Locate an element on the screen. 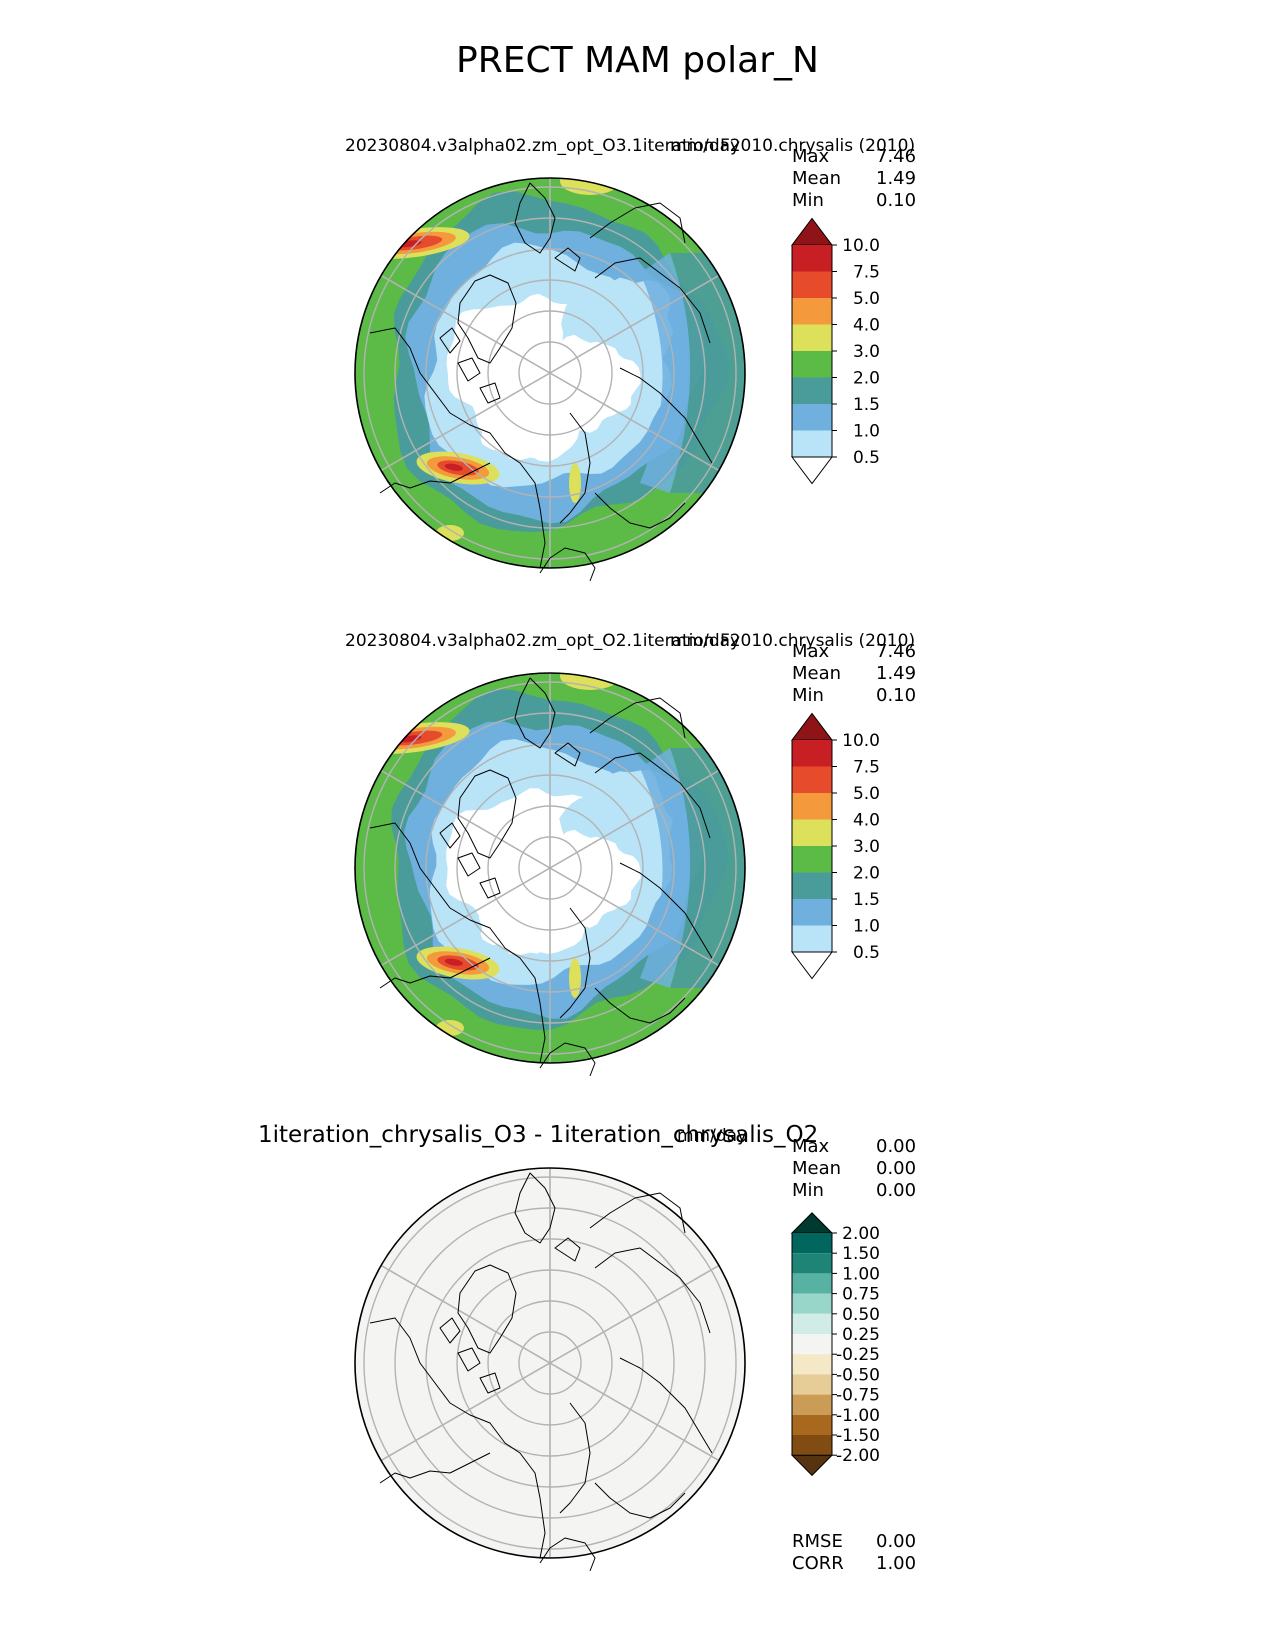  colorbar-tick-label: 0.5 is located at coordinates (866, 458).